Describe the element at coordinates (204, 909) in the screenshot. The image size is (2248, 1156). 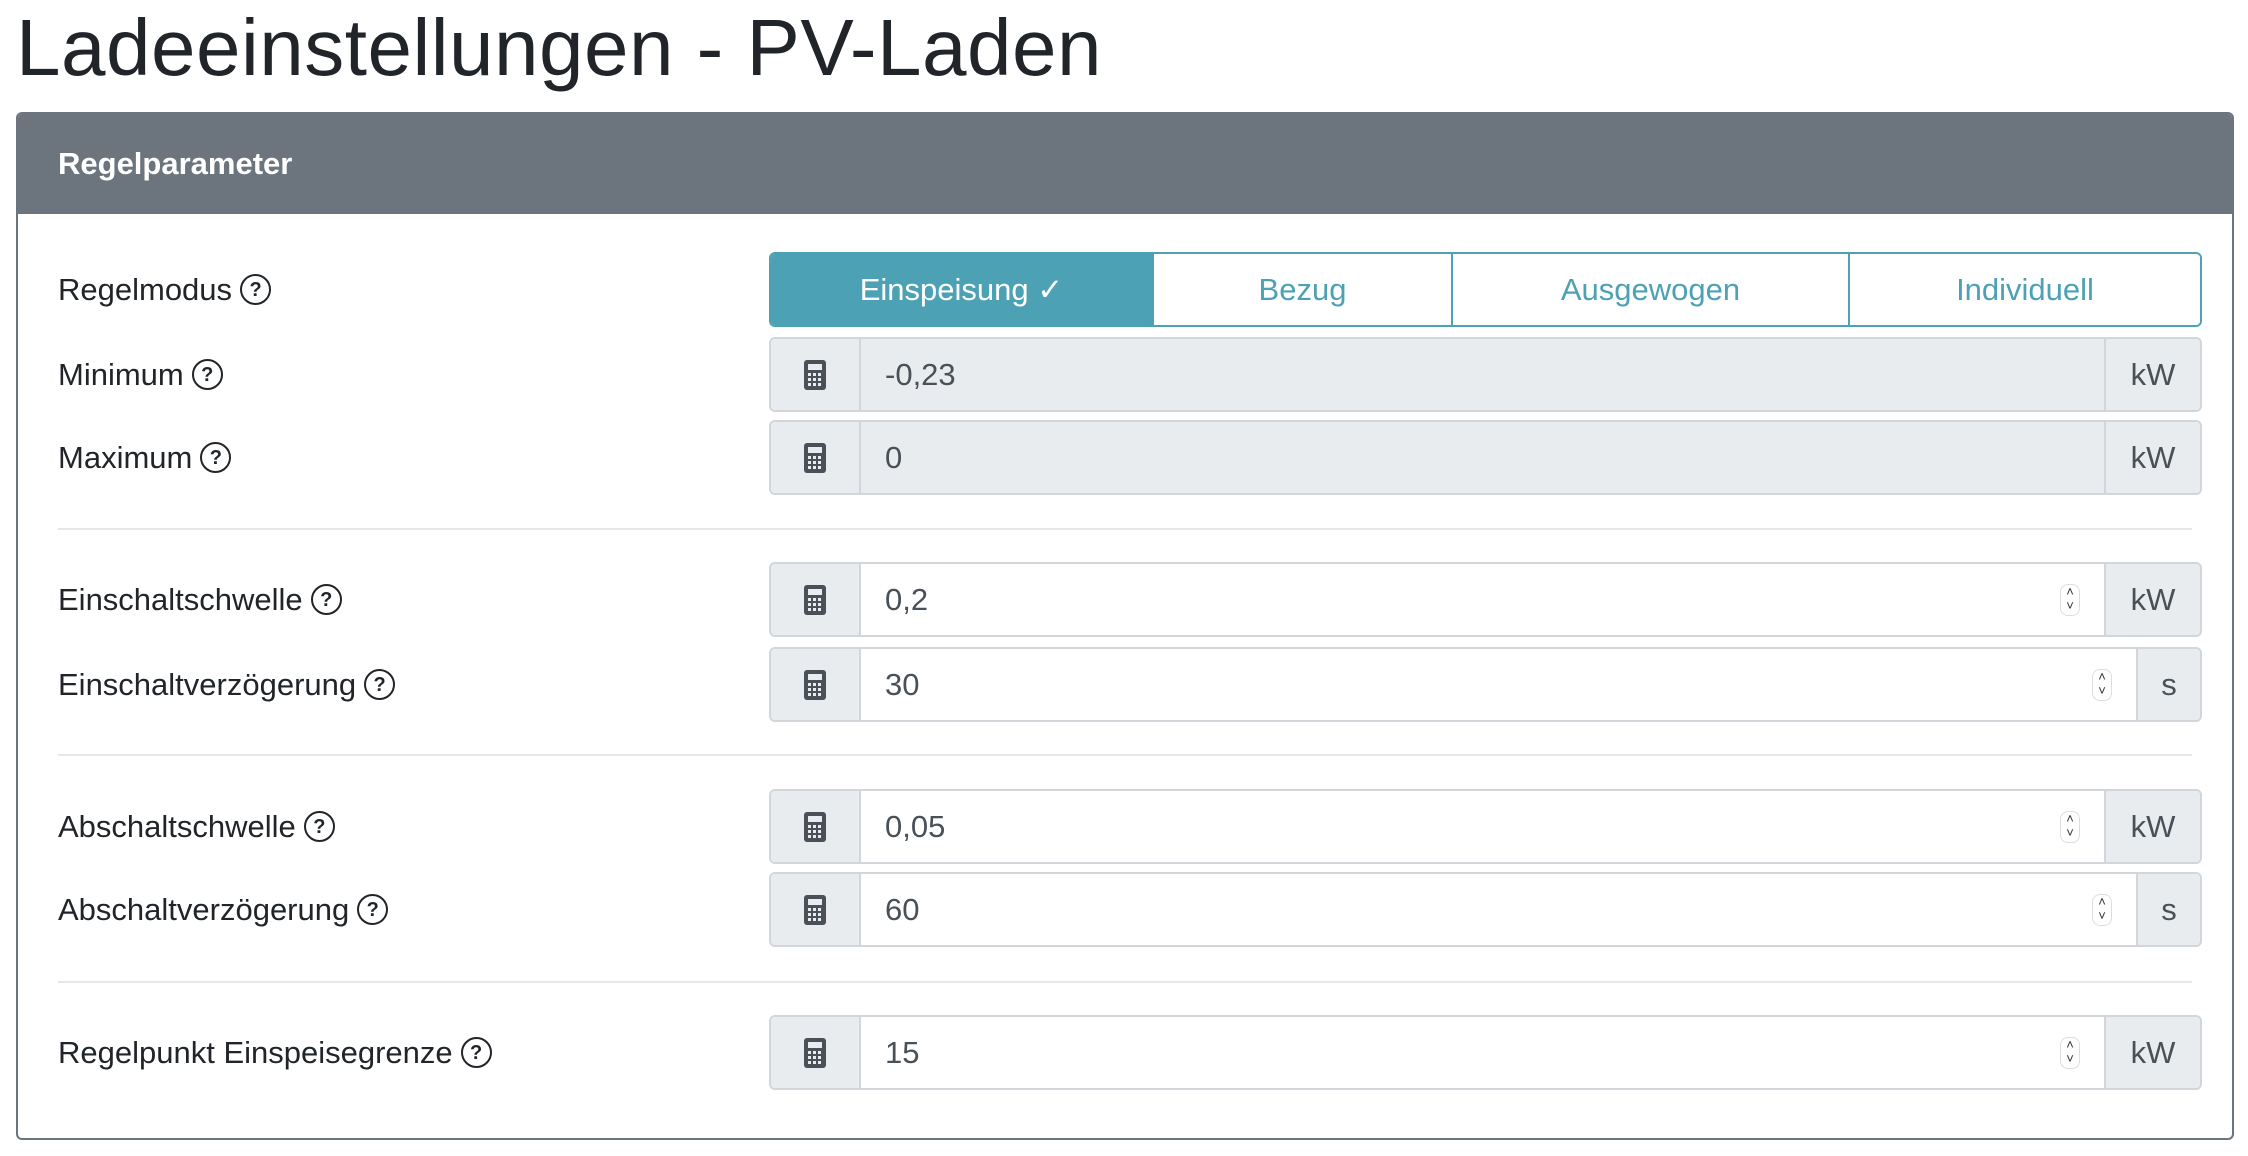
I see `label-abschaltverz-gerung: Abschaltverzögerung` at that location.